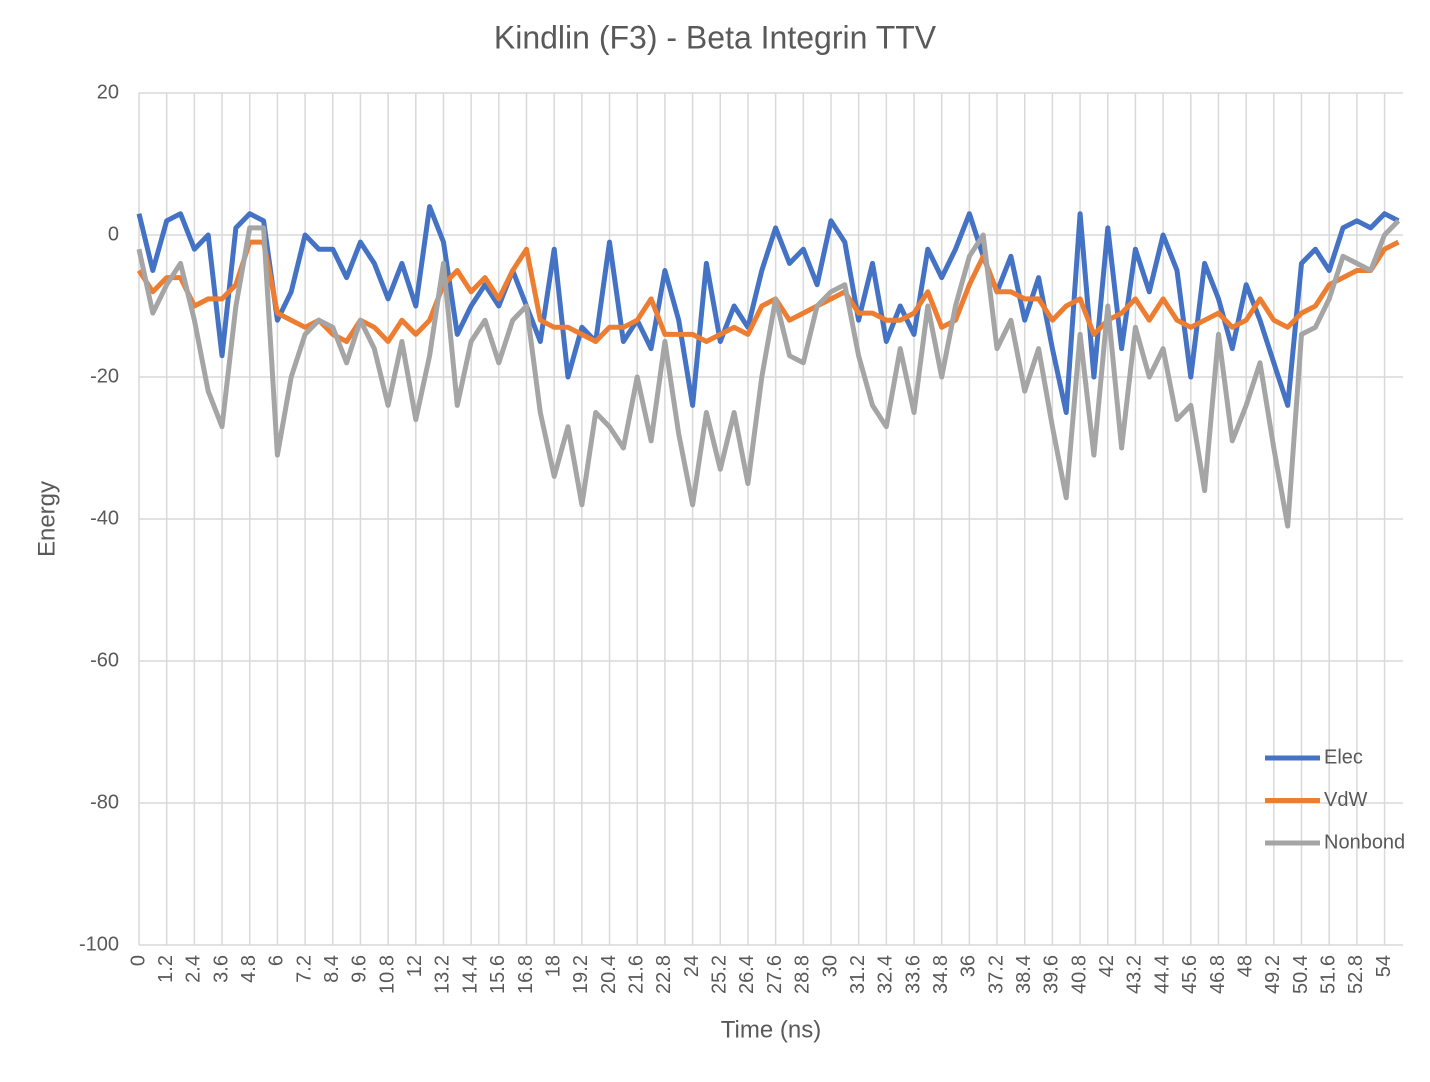 This screenshot has height=1082, width=1430. What do you see at coordinates (581, 974) in the screenshot?
I see `x-tick-label: 19.2` at bounding box center [581, 974].